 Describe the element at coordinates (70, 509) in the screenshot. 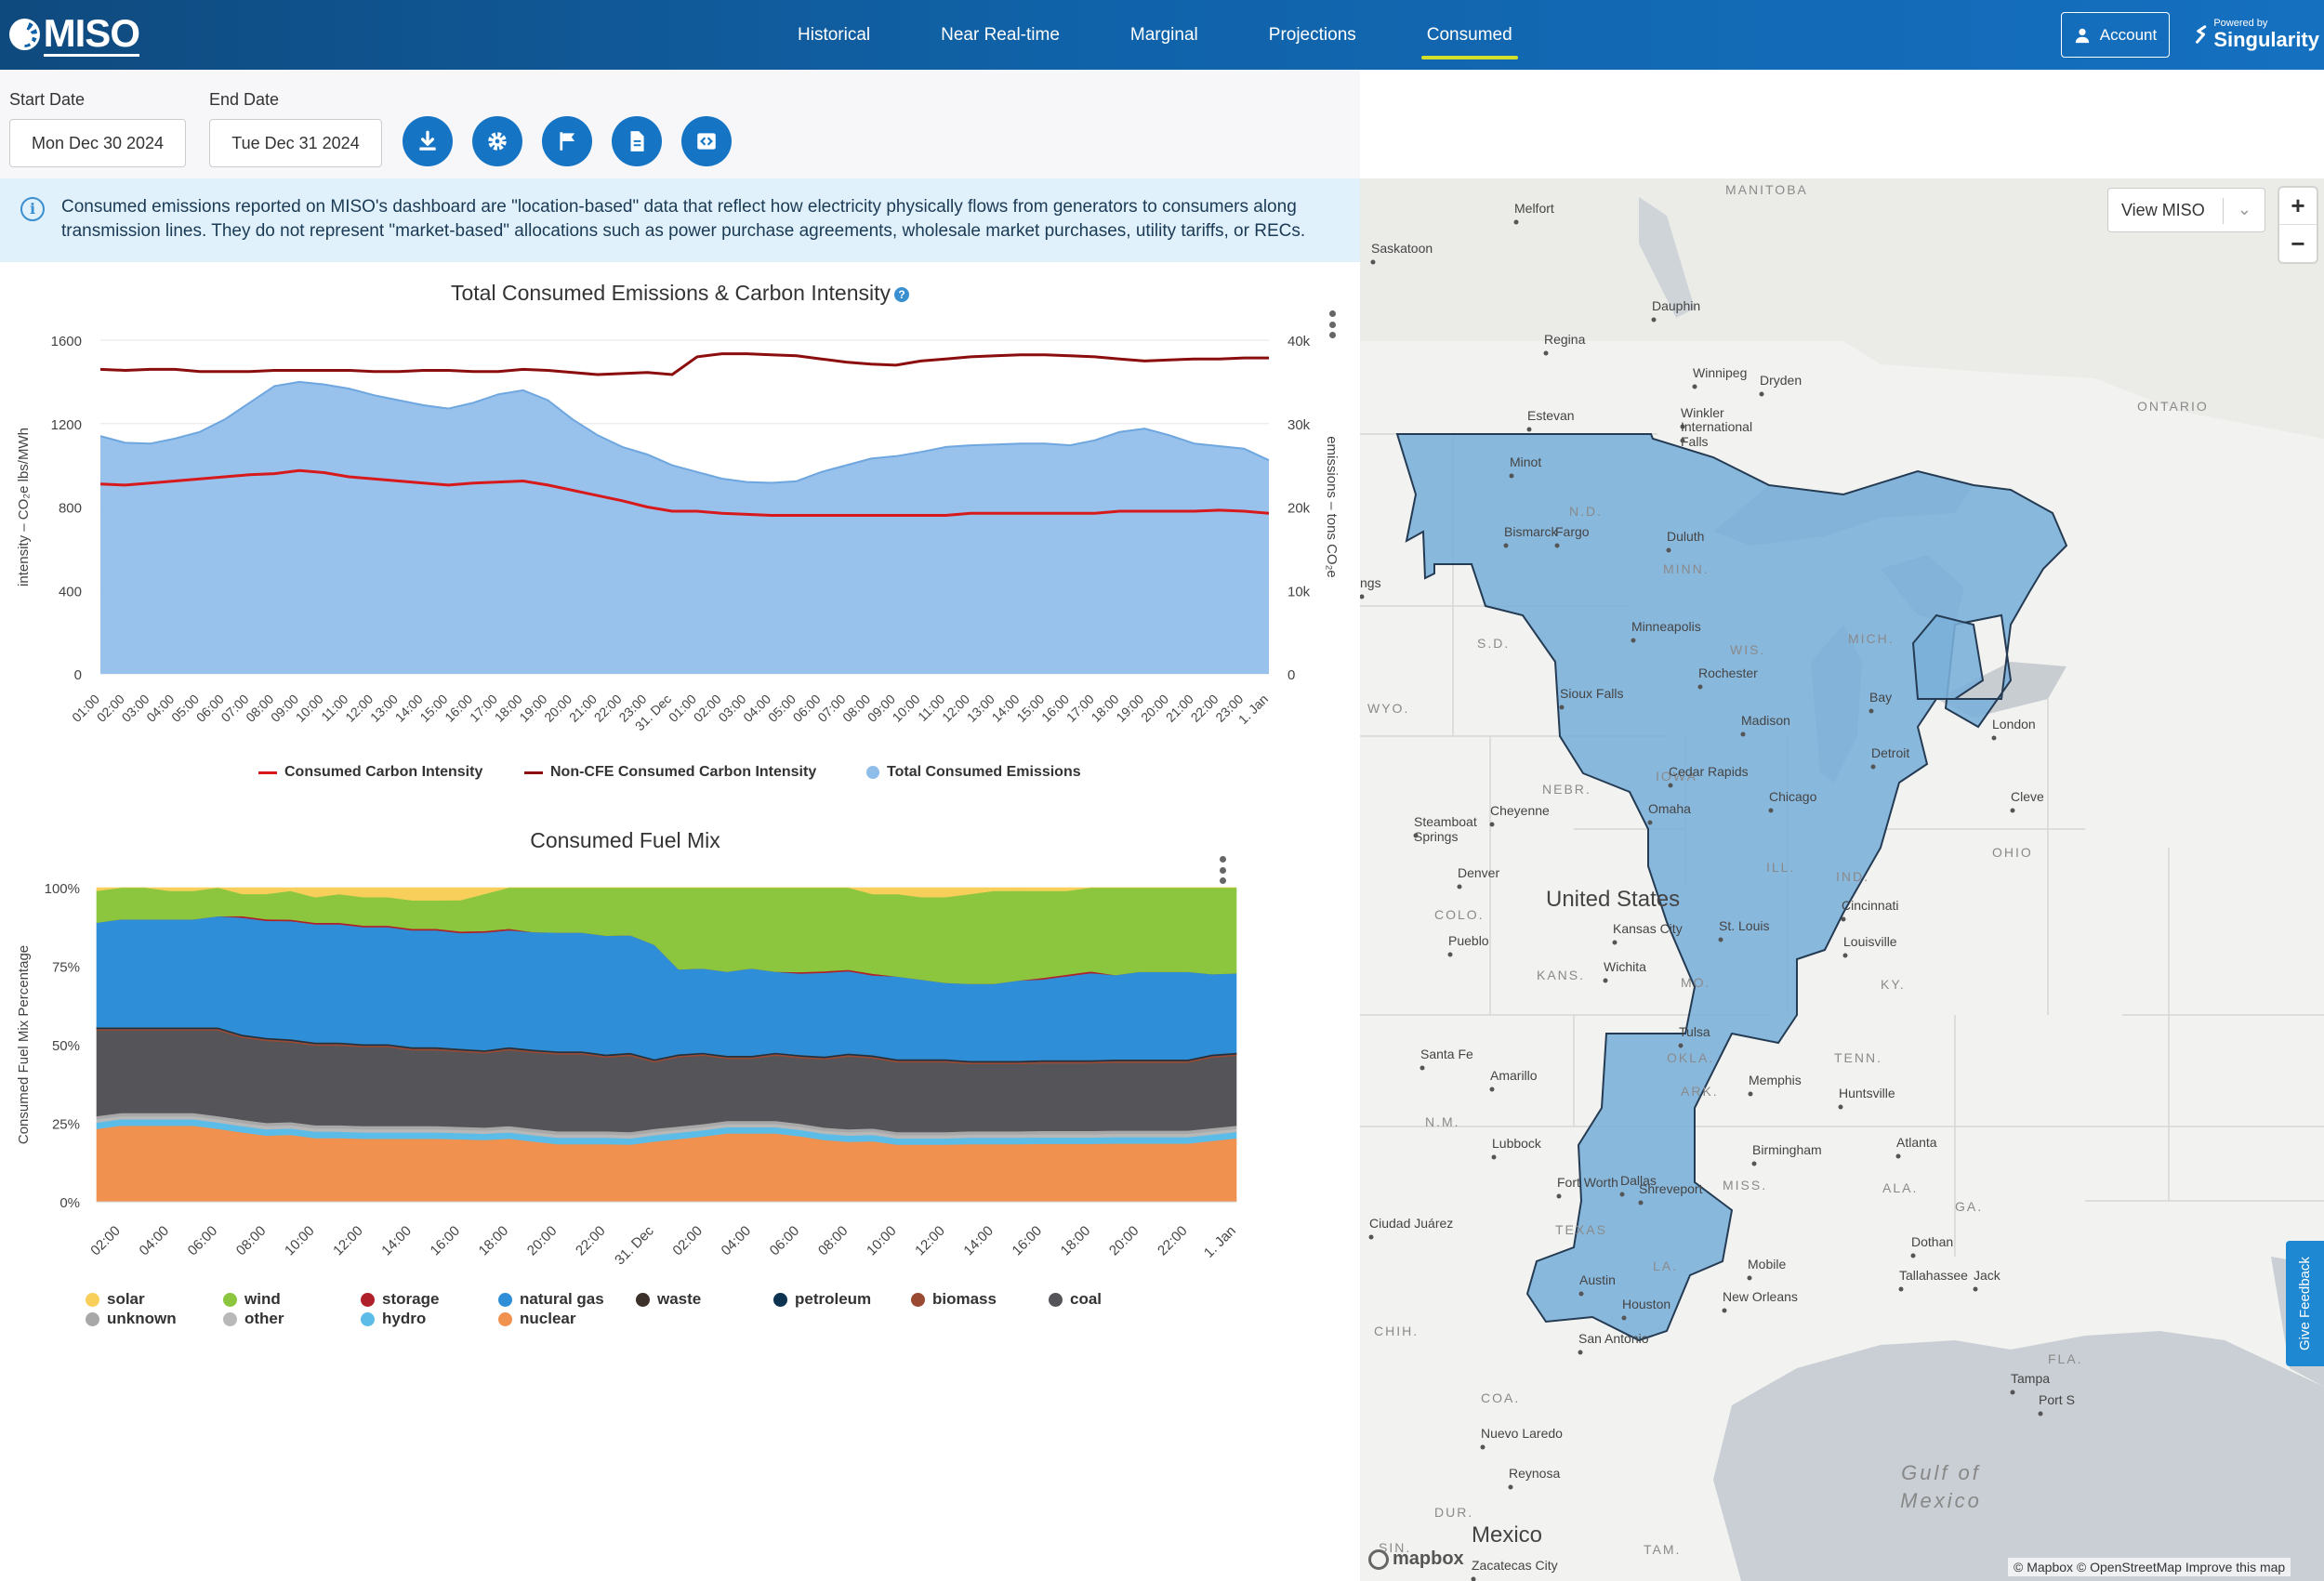

I see `left-tick-label: 800` at that location.